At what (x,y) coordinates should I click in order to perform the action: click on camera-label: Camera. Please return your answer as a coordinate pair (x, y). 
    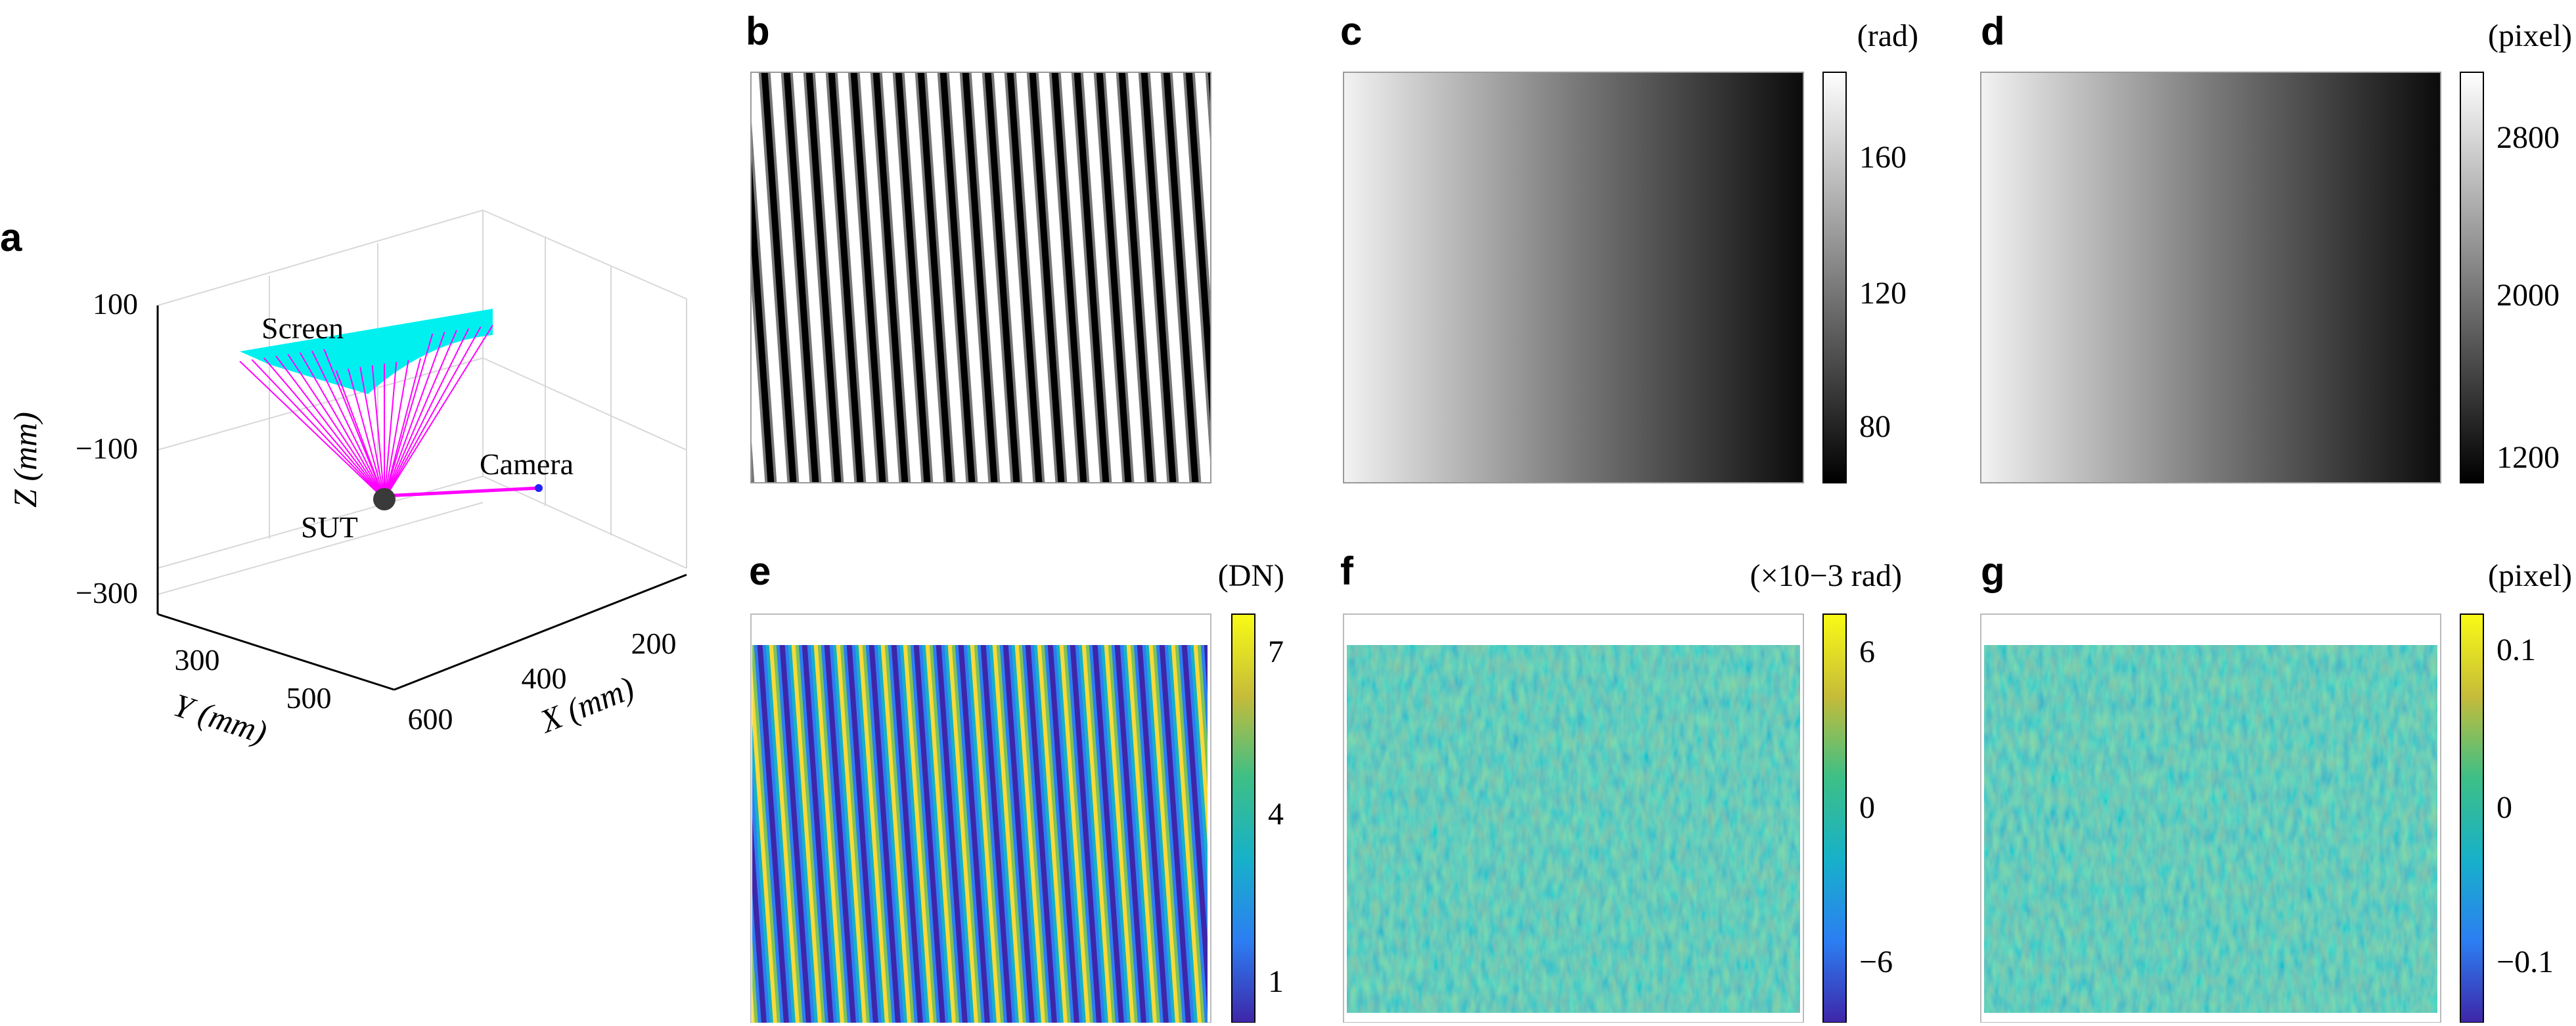
    Looking at the image, I should click on (527, 464).